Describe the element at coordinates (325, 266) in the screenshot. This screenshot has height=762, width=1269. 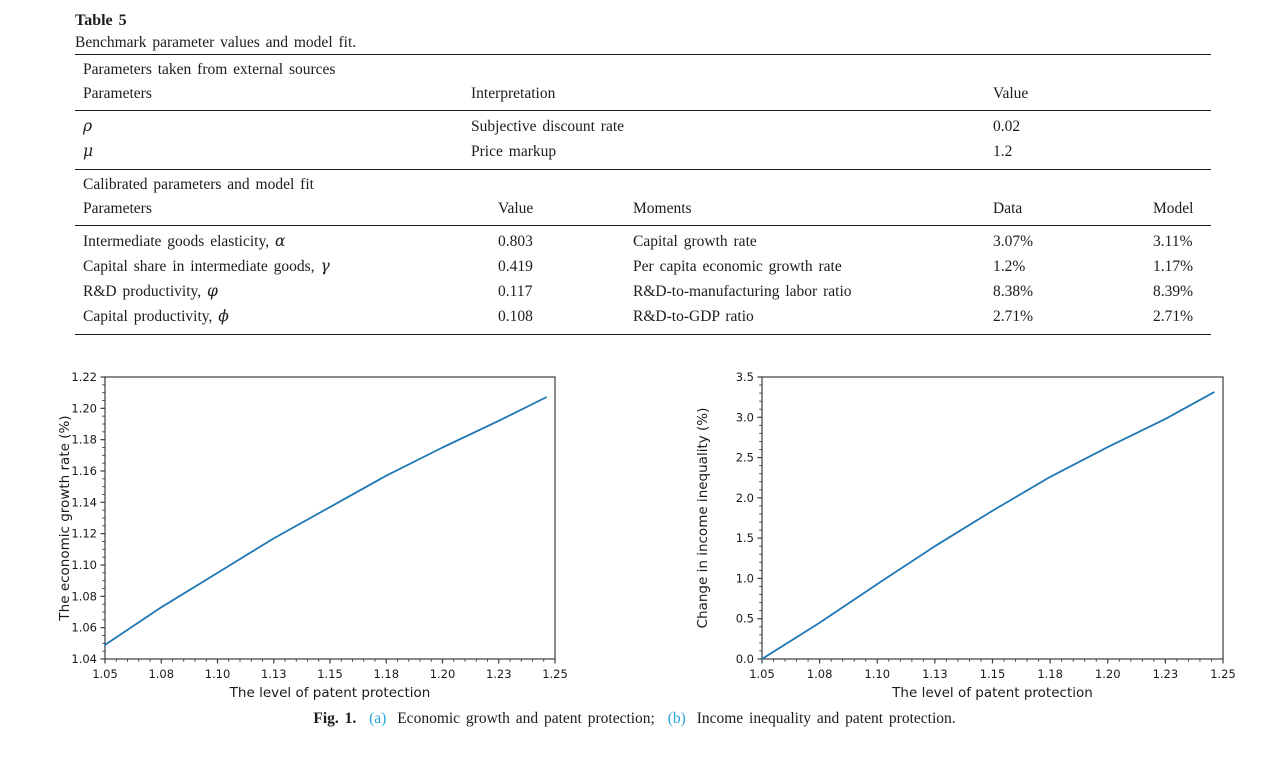
I see `greek-symbol: γ` at that location.